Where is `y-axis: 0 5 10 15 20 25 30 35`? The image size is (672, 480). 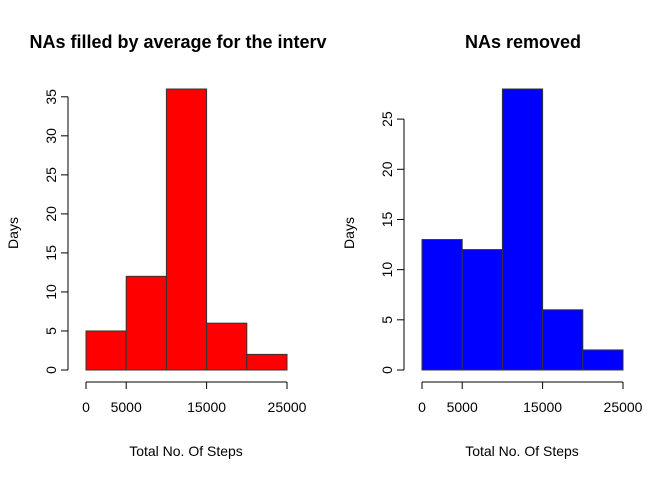 y-axis: 0 5 10 15 20 25 30 35 is located at coordinates (56, 231).